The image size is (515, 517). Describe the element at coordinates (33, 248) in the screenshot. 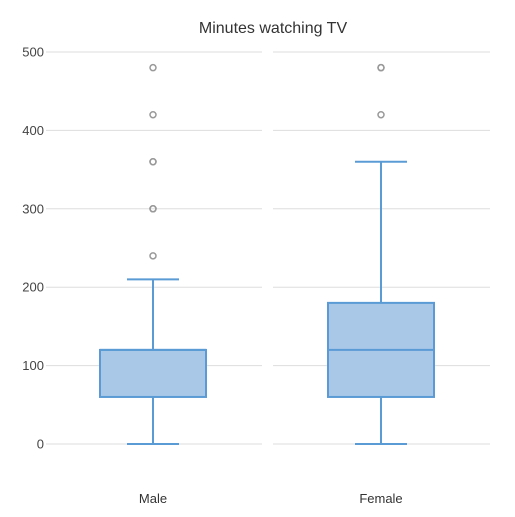

I see `y-axis-ticks: 0 100 200 300 400 500` at that location.